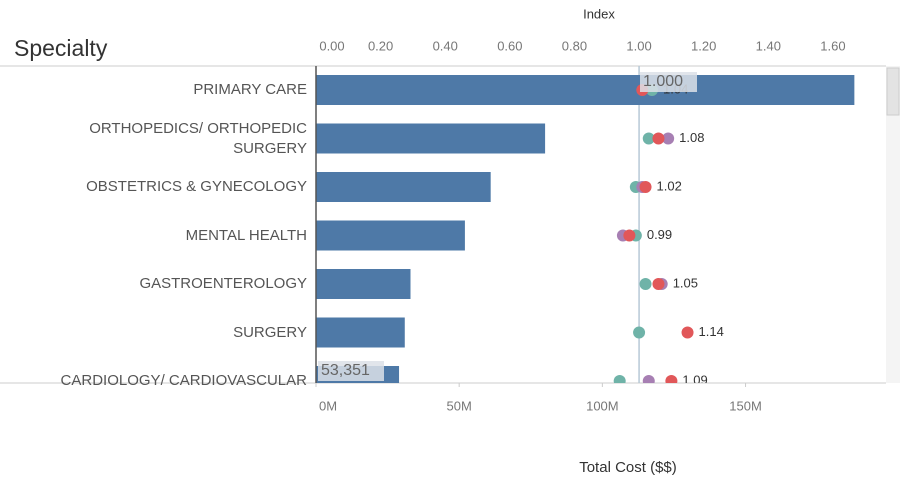 This screenshot has height=480, width=900. What do you see at coordinates (345, 370) in the screenshot?
I see `annotation: 53,351` at bounding box center [345, 370].